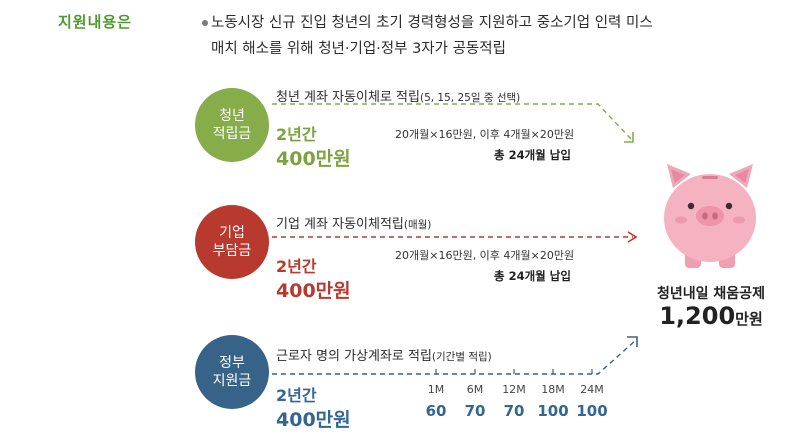 The image size is (795, 440). What do you see at coordinates (553, 389) in the screenshot?
I see `milestone-month: 18M` at bounding box center [553, 389].